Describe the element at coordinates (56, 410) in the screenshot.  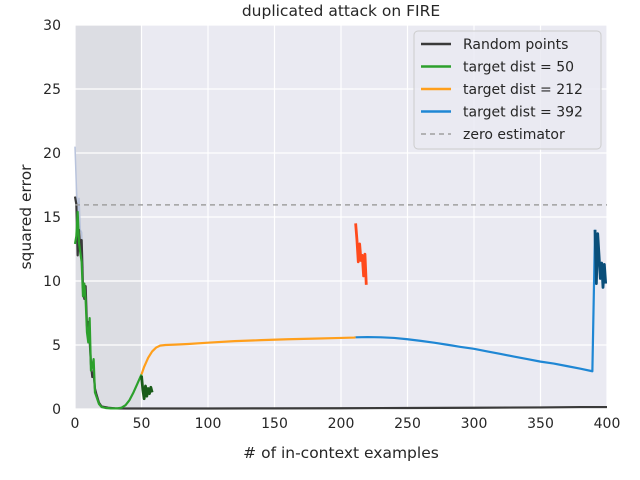
I see `y-tick-label: 0` at that location.